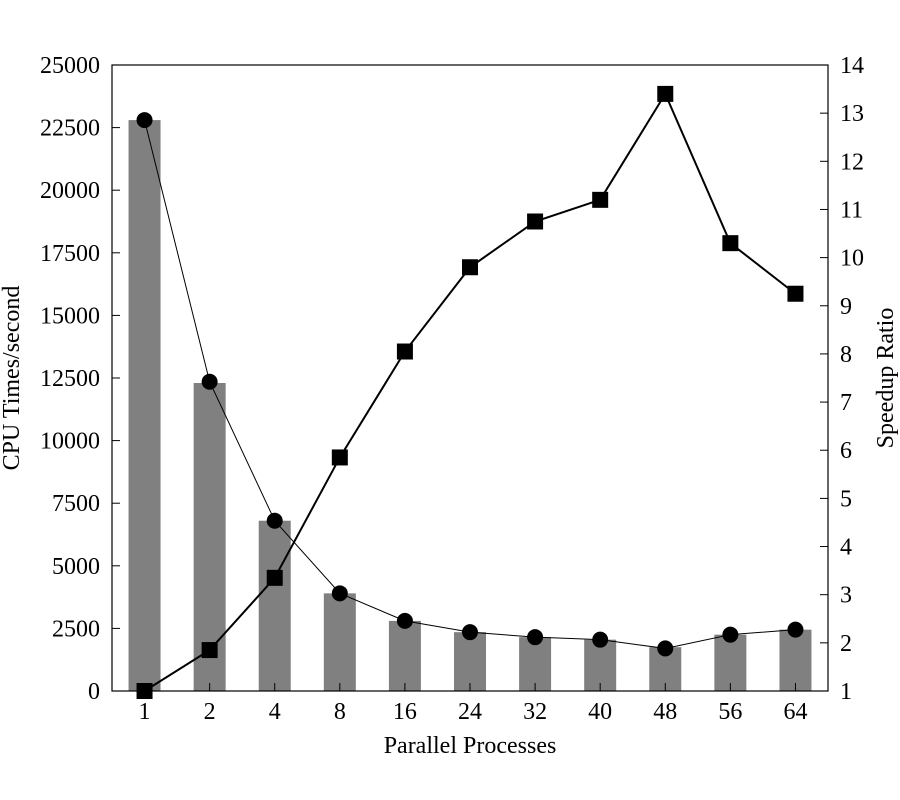 This screenshot has height=800, width=900. What do you see at coordinates (405, 712) in the screenshot?
I see `x-tick-label: 16` at bounding box center [405, 712].